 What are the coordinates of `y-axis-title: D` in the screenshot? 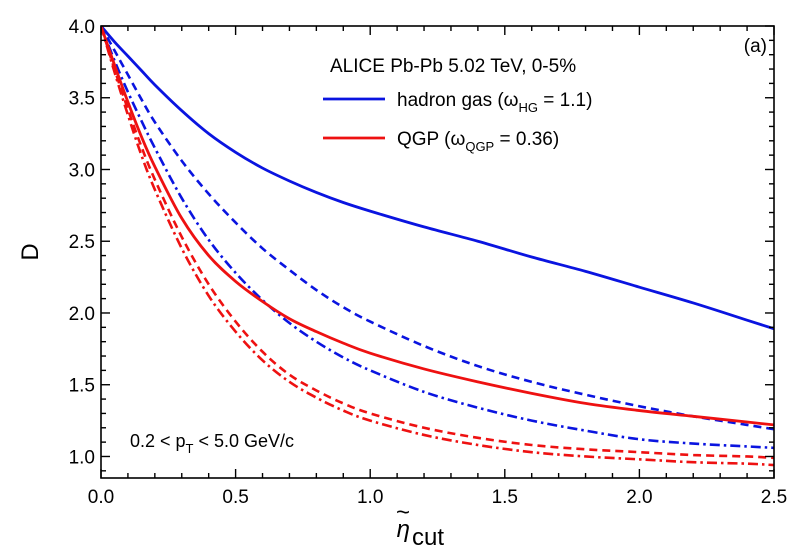 It's located at (30, 251).